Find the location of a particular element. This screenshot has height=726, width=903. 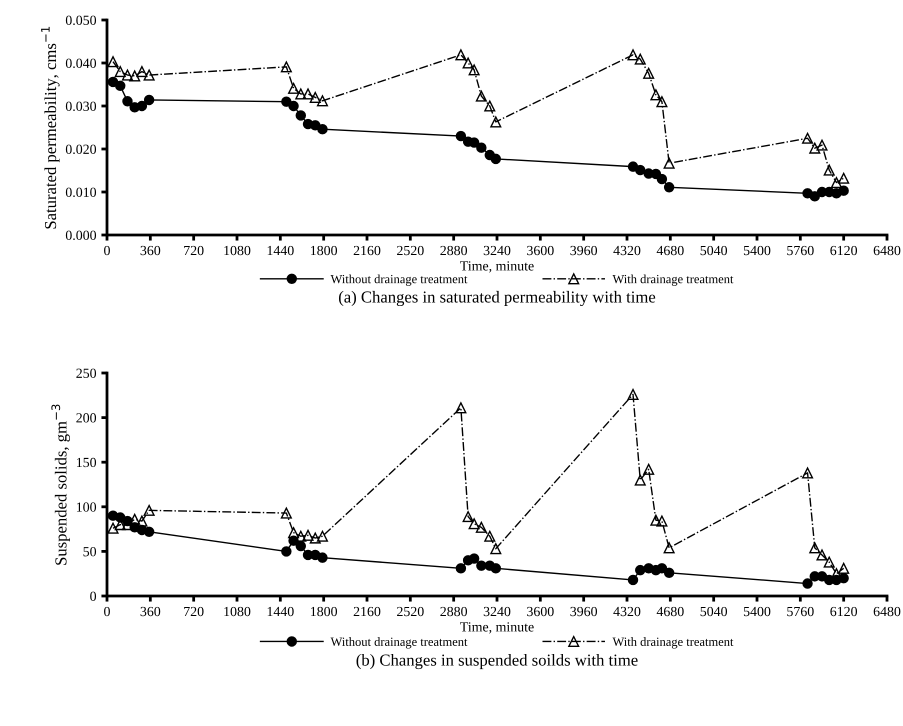

text: (b) Changes in suspended soilds with time is located at coordinates (497, 662).